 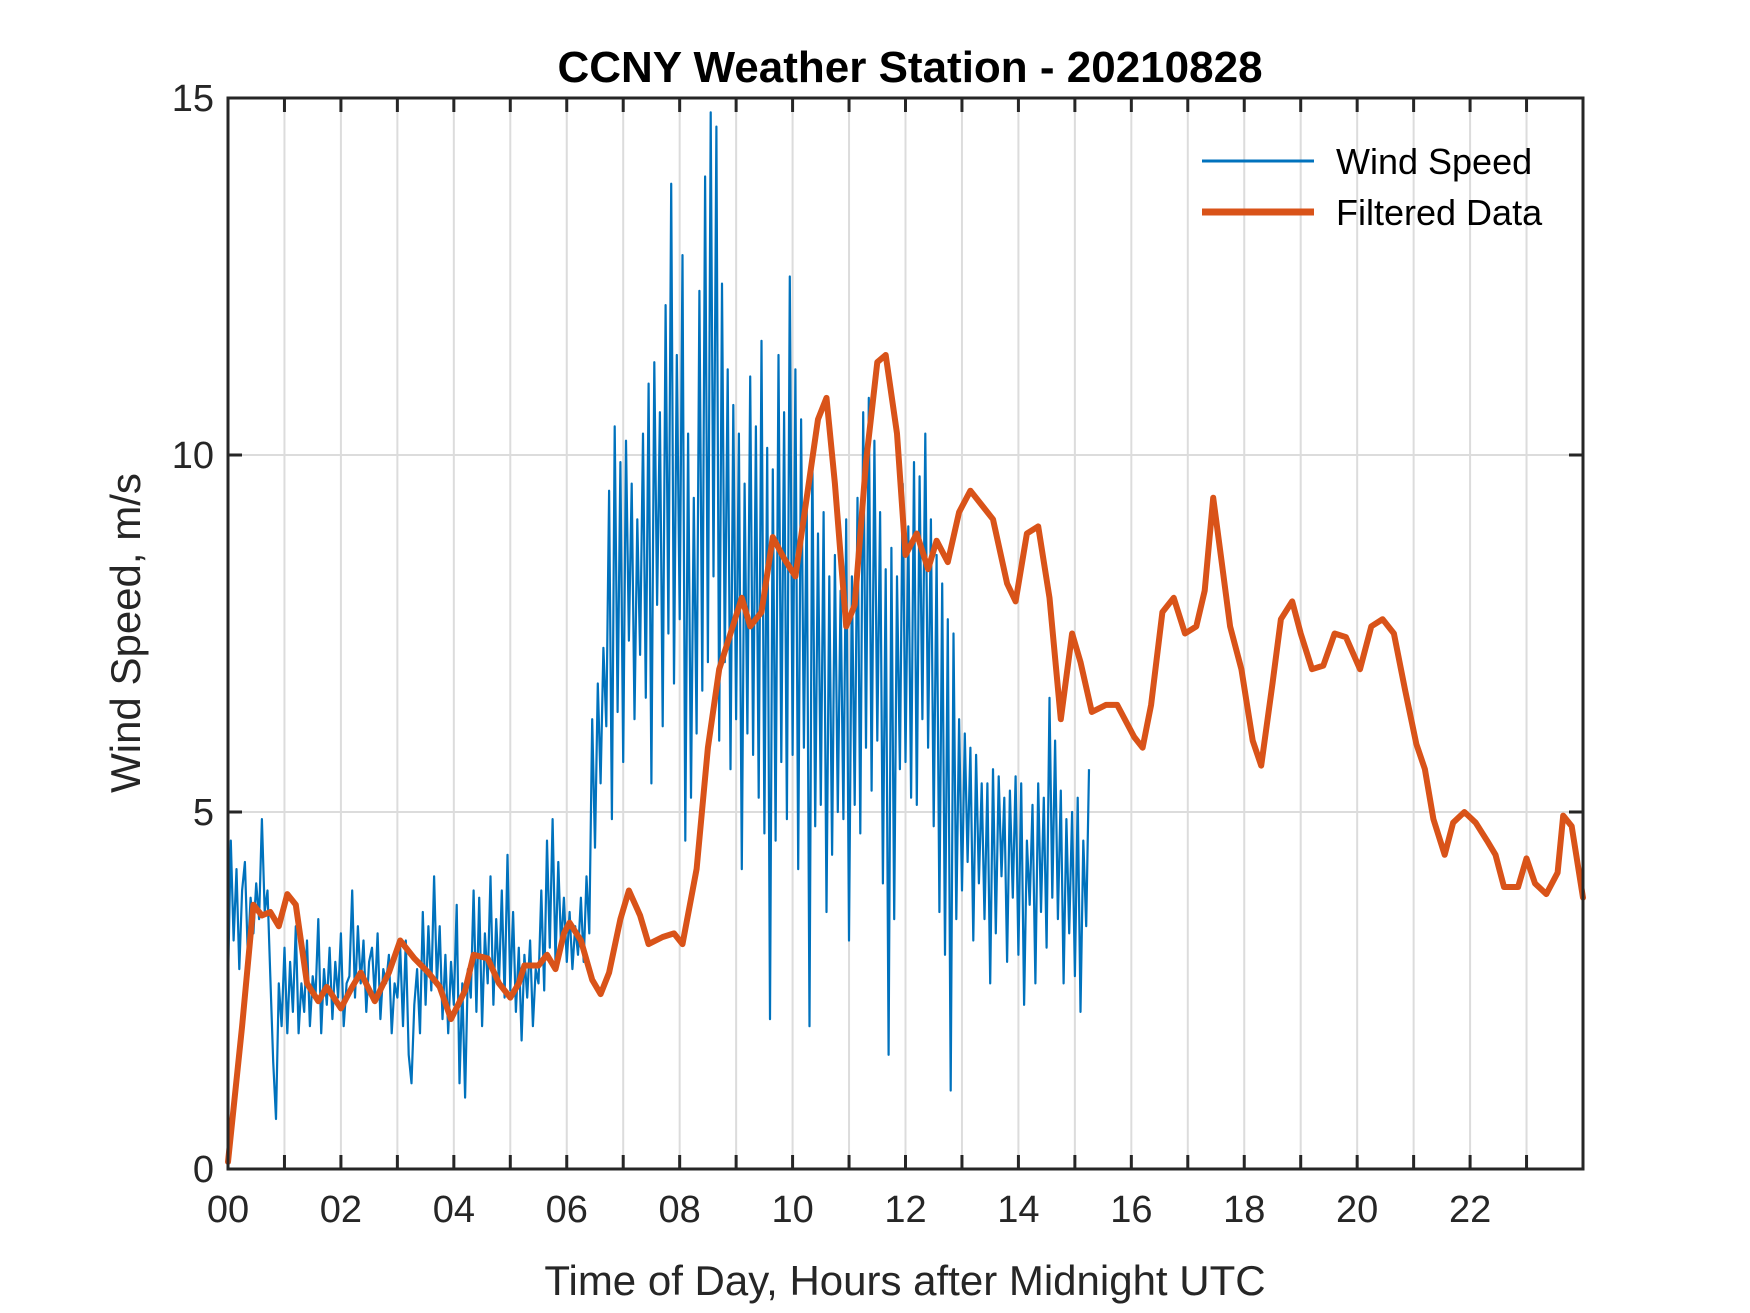 I want to click on legend: Wind Speed Filtered Data, so click(x=1372, y=187).